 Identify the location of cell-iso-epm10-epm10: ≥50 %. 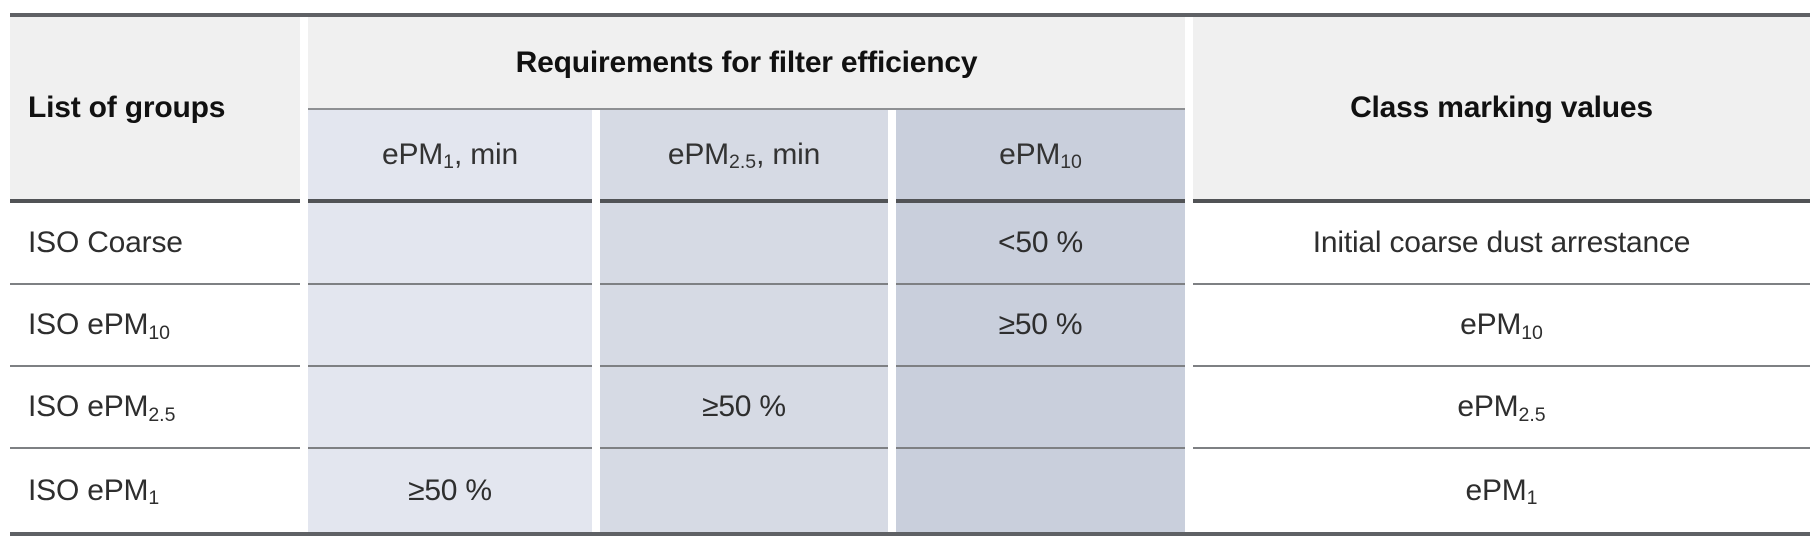
(1040, 326).